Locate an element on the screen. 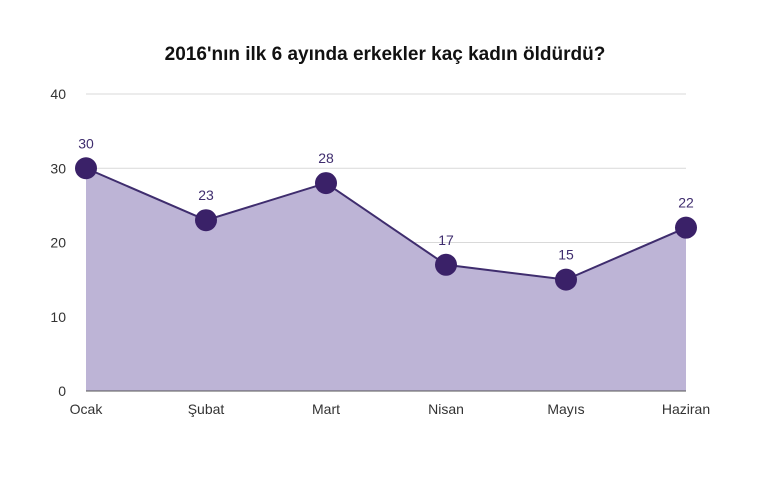  data-label: 28 is located at coordinates (326, 158).